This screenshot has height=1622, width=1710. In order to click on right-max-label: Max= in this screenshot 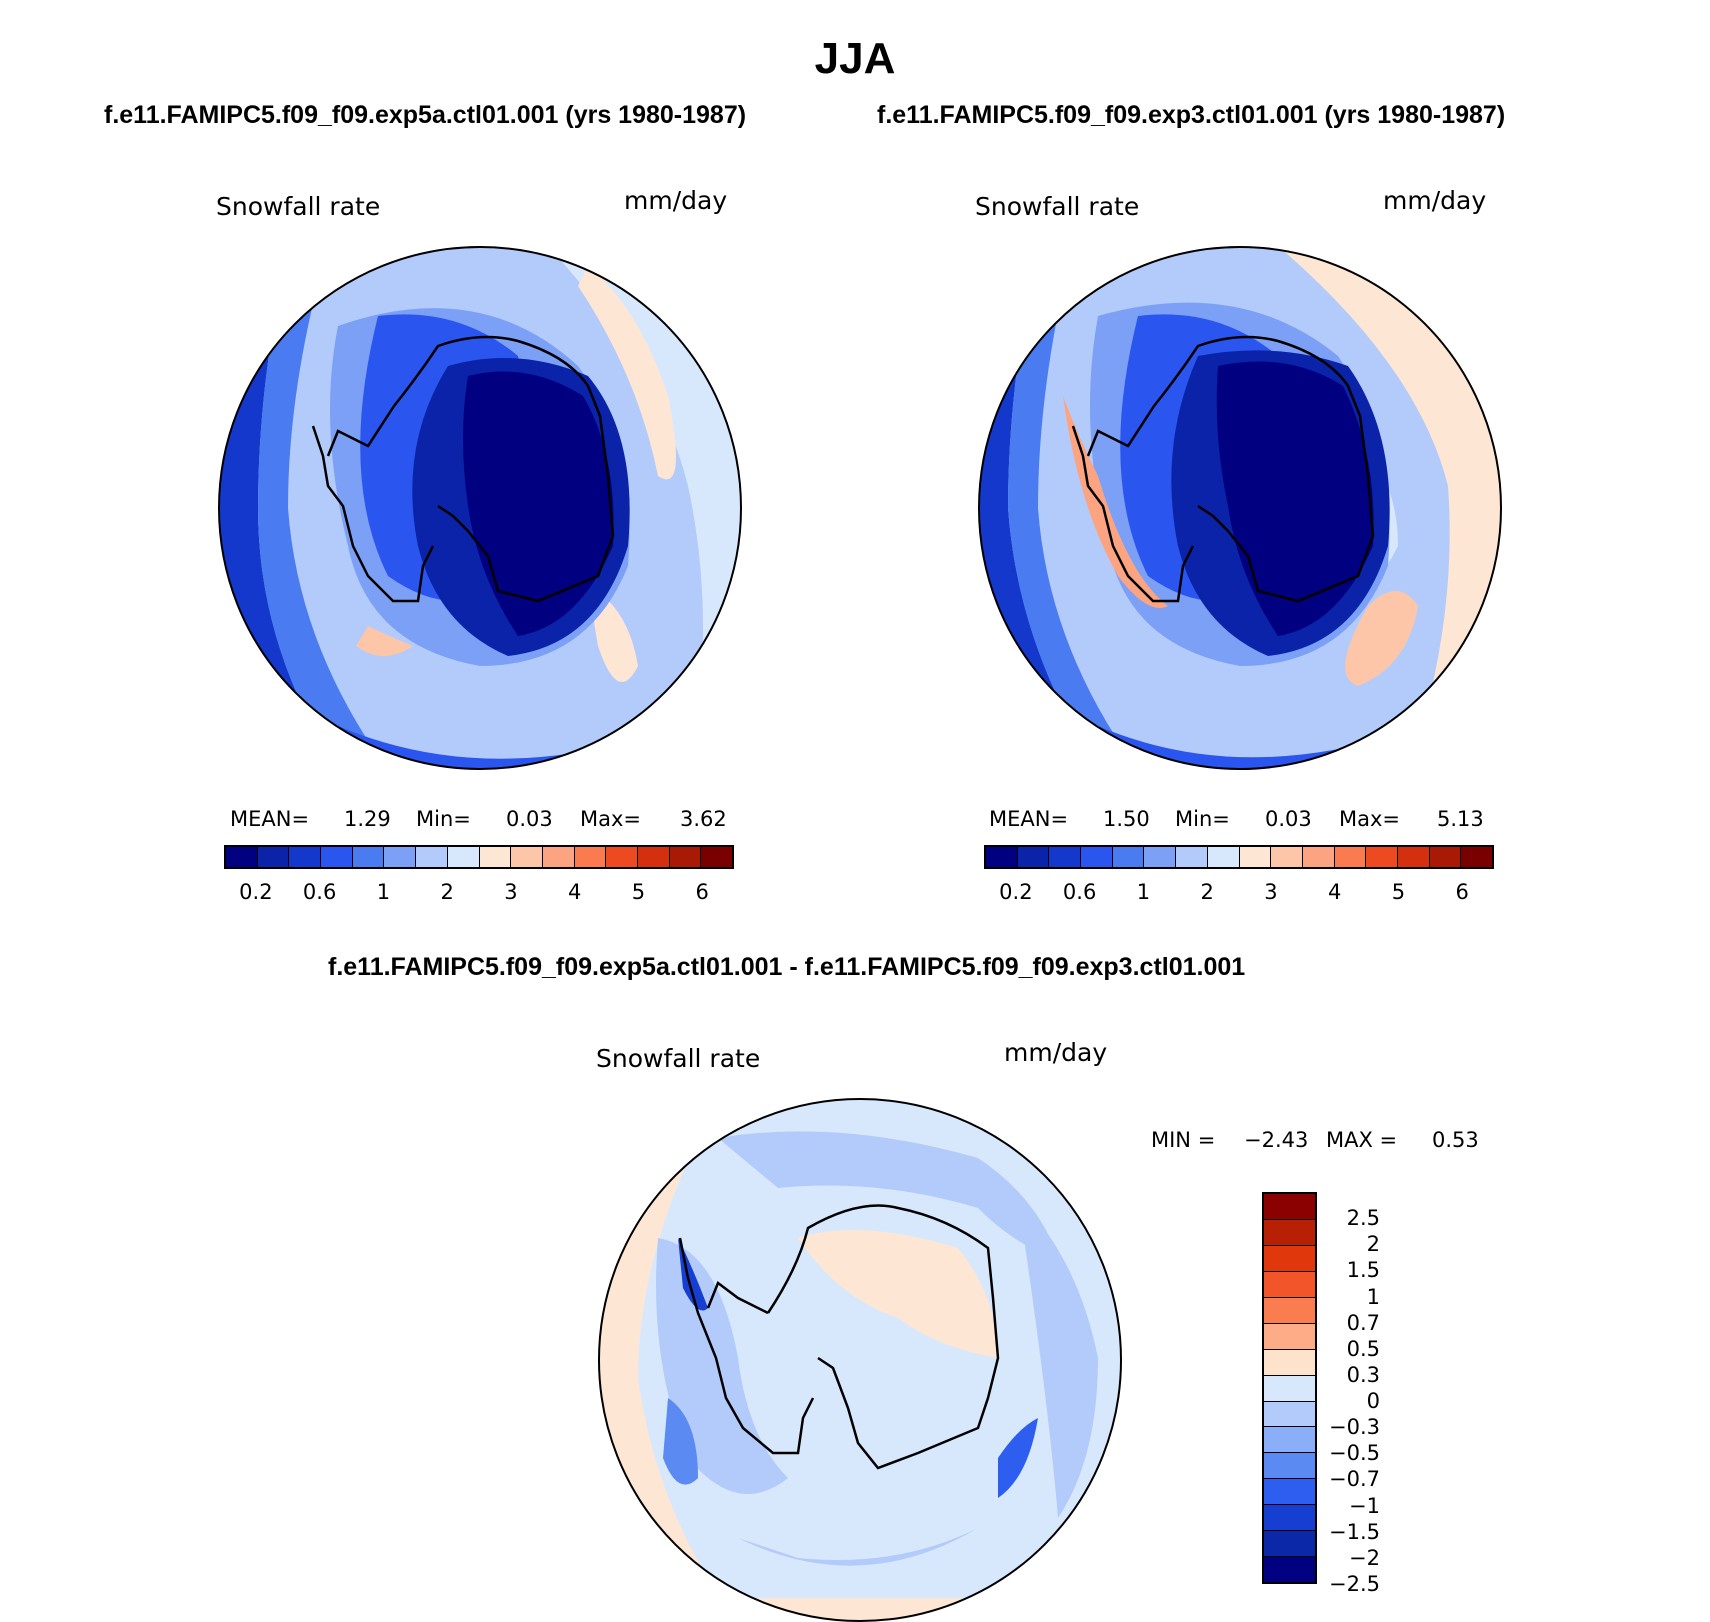, I will do `click(1370, 819)`.